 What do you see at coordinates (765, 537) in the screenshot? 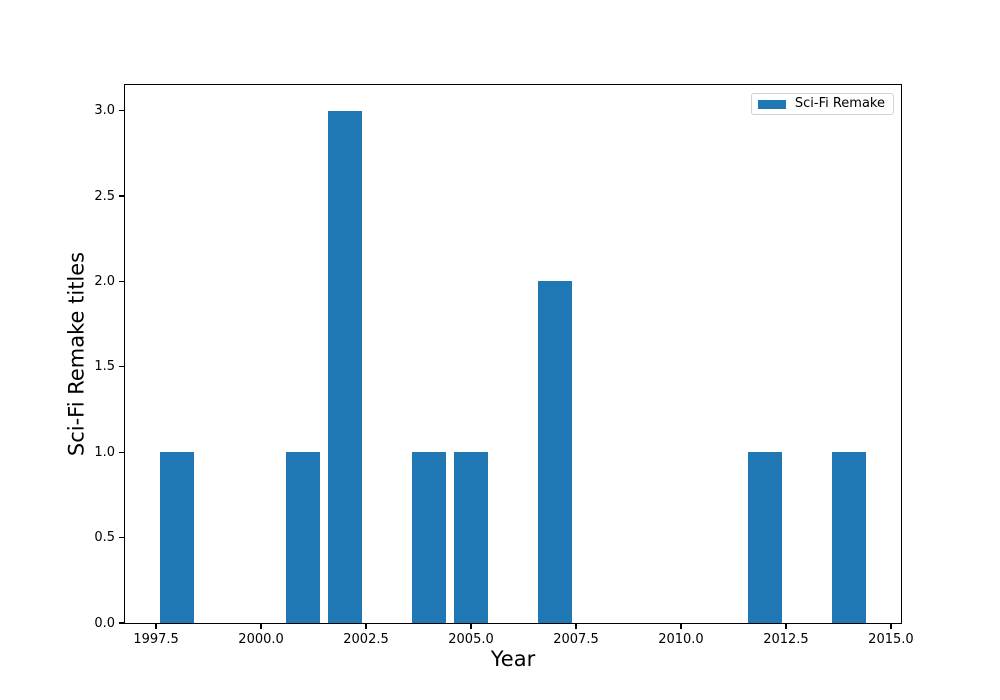
I see `bar-2012` at bounding box center [765, 537].